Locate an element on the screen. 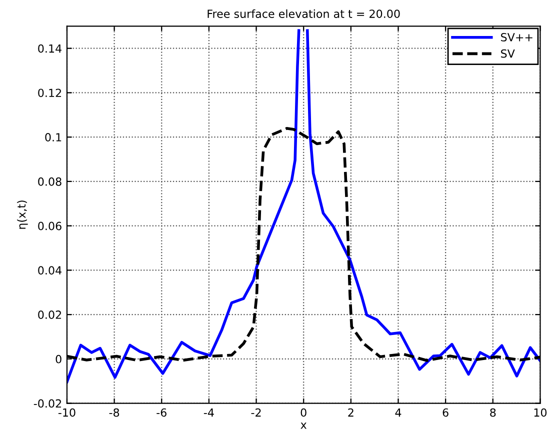  y-tick-label: 0.1 is located at coordinates (53, 137).